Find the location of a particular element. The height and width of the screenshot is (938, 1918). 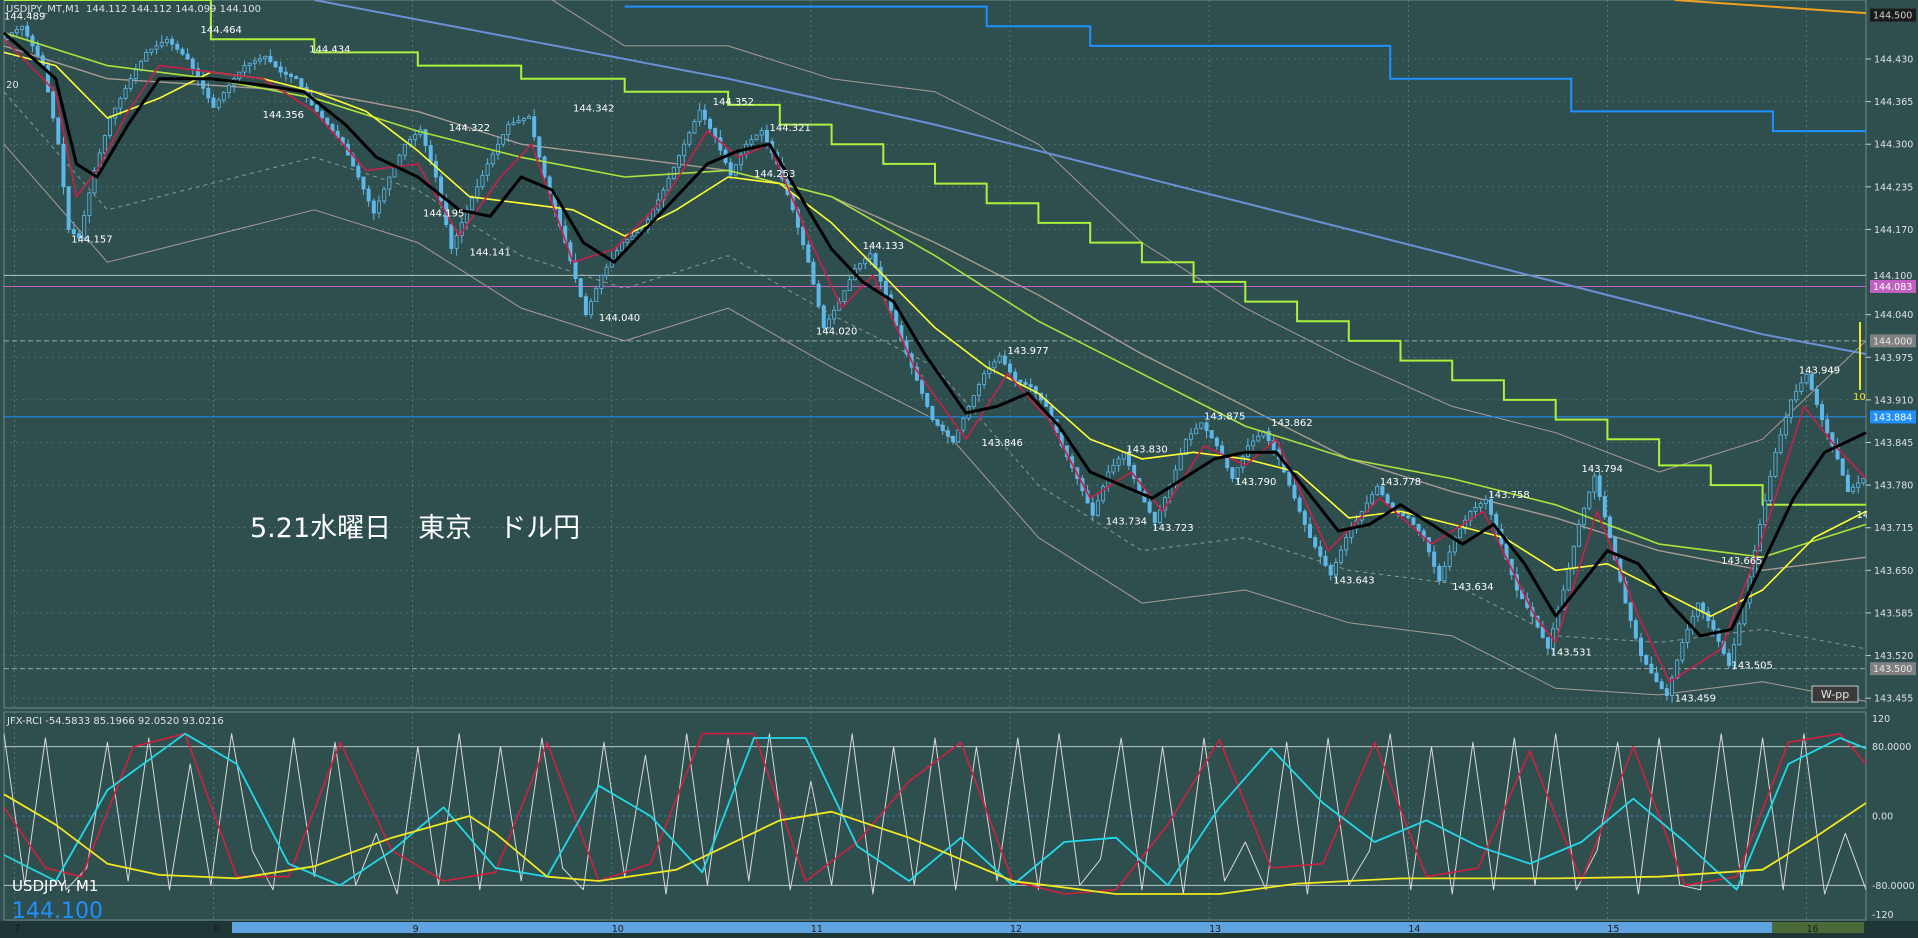

swing-price-label: 144.020 is located at coordinates (836, 331).